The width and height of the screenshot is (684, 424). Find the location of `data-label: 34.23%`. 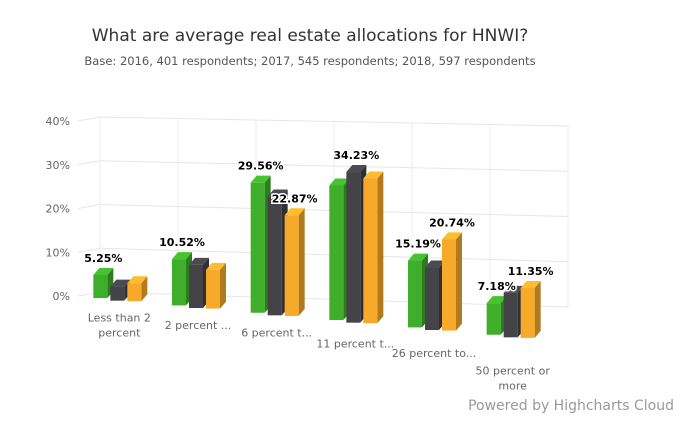

data-label: 34.23% is located at coordinates (356, 155).